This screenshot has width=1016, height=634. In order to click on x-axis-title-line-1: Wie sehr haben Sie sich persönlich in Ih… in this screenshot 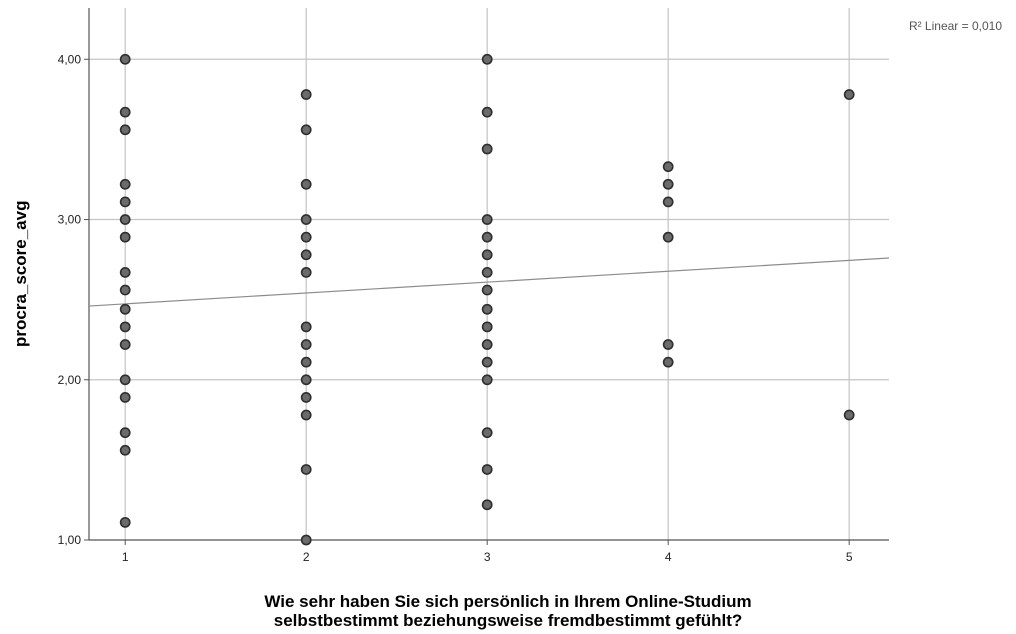, I will do `click(508, 601)`.